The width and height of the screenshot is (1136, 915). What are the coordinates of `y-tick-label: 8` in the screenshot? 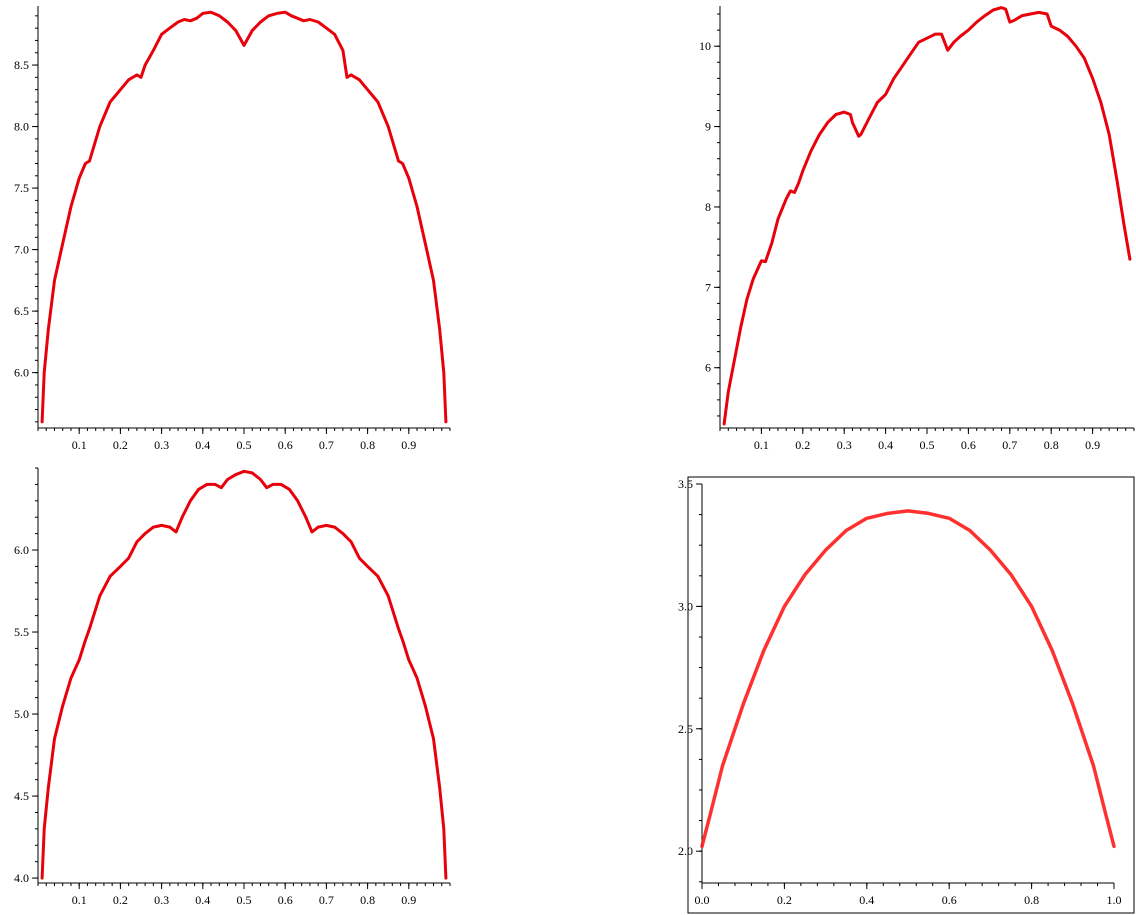 It's located at (708, 207).